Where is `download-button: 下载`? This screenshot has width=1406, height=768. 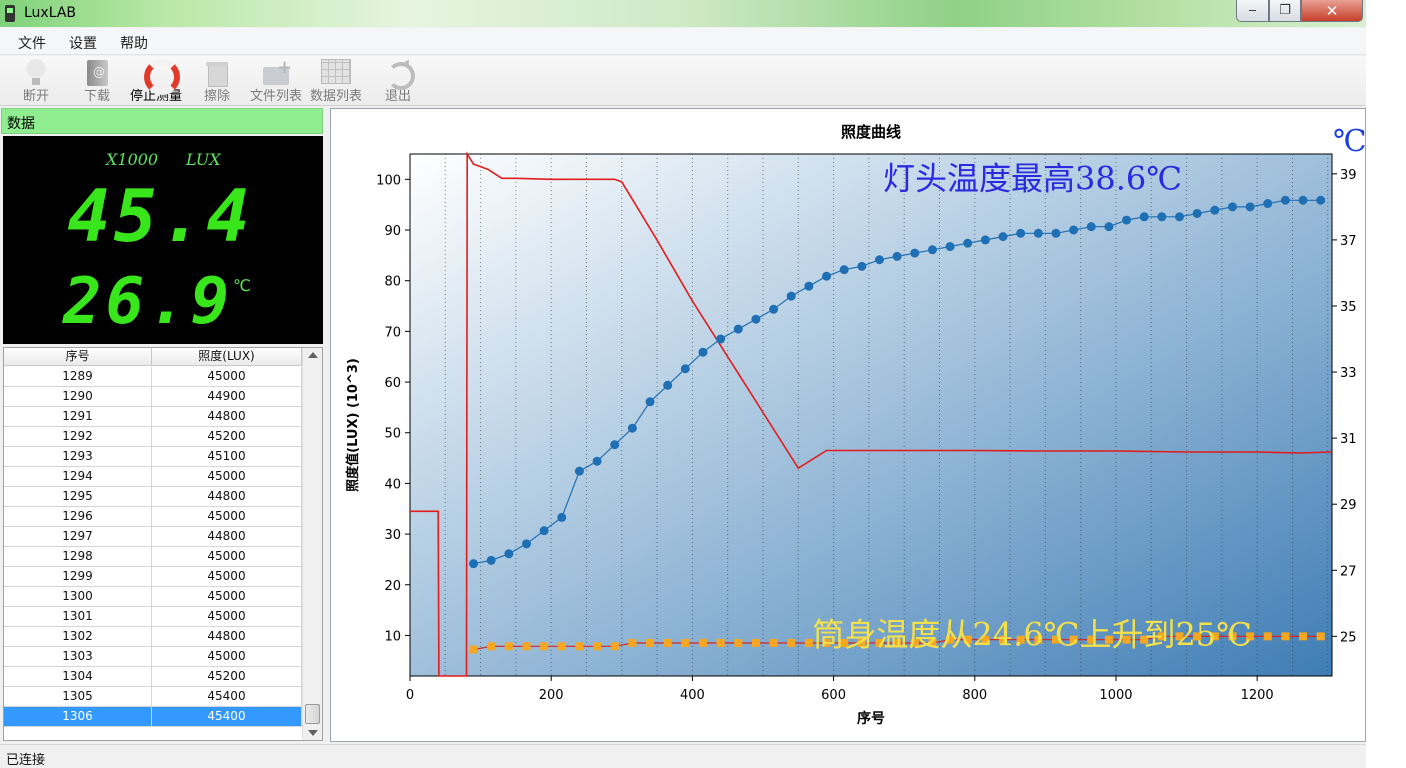 download-button: 下载 is located at coordinates (97, 81).